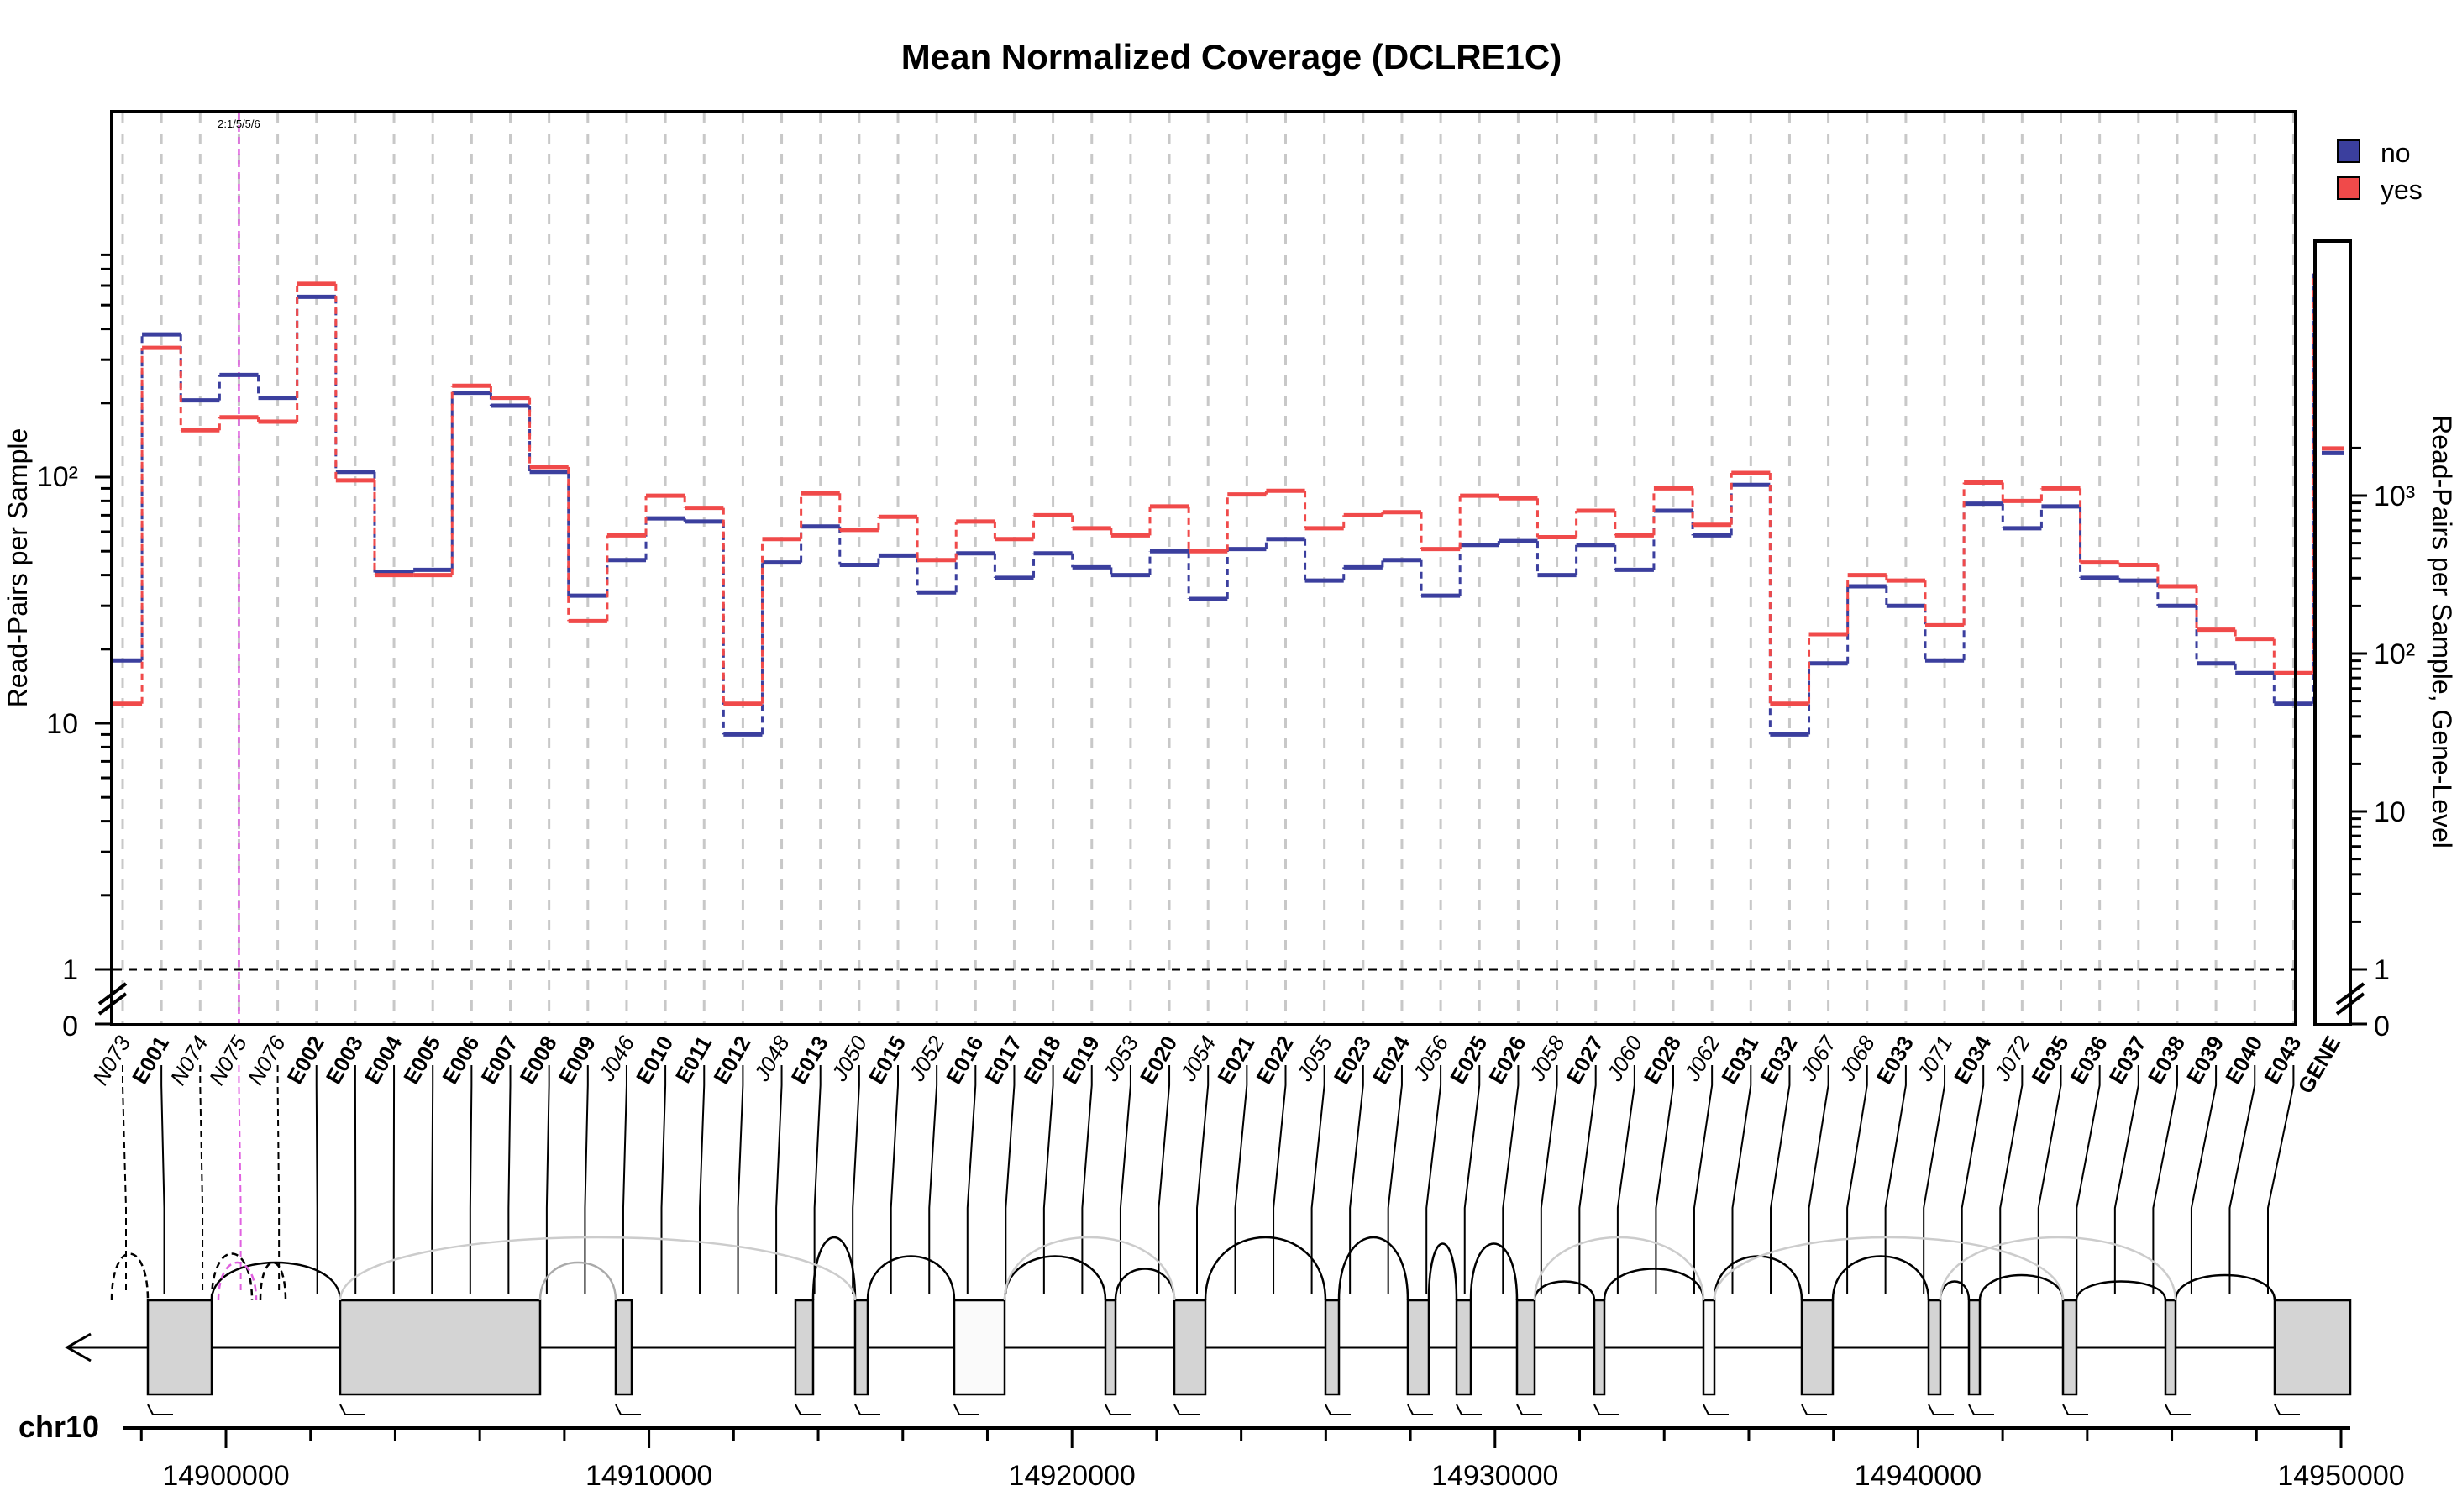  Describe the element at coordinates (2243, 1060) in the screenshot. I see `feature-label-E040: E040` at that location.